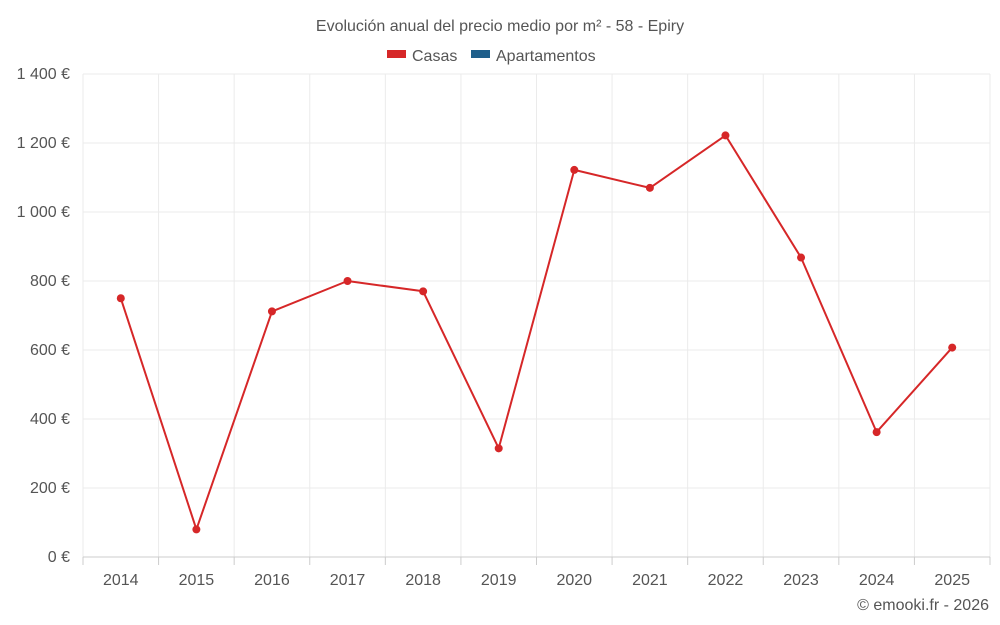  Describe the element at coordinates (649, 187) in the screenshot. I see `data-point-casas-2021` at that location.